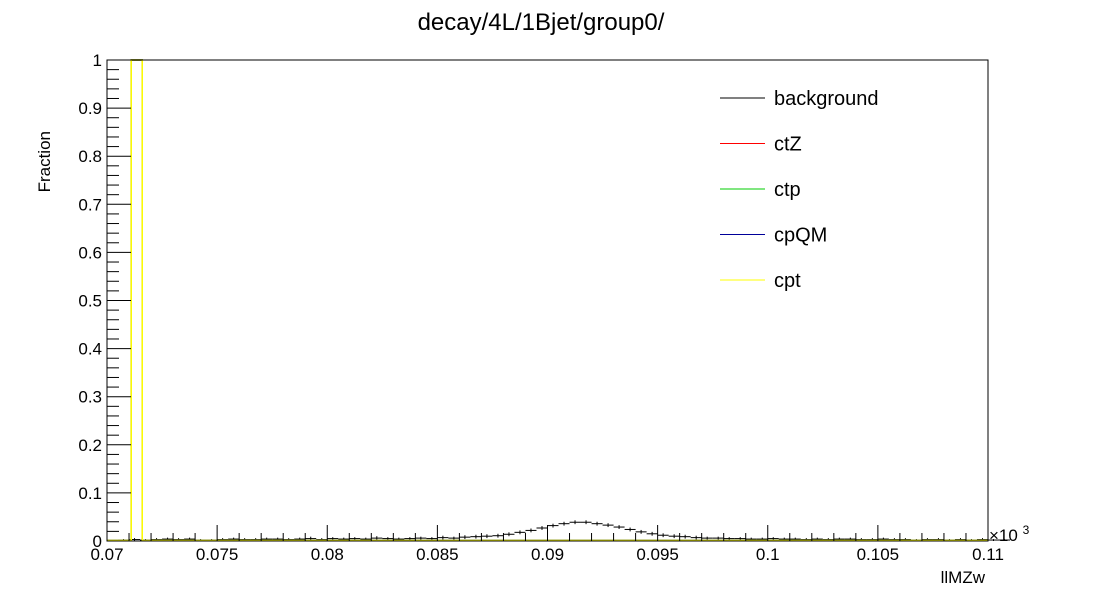 The height and width of the screenshot is (600, 1096). I want to click on legend-entry: cpt, so click(760, 281).